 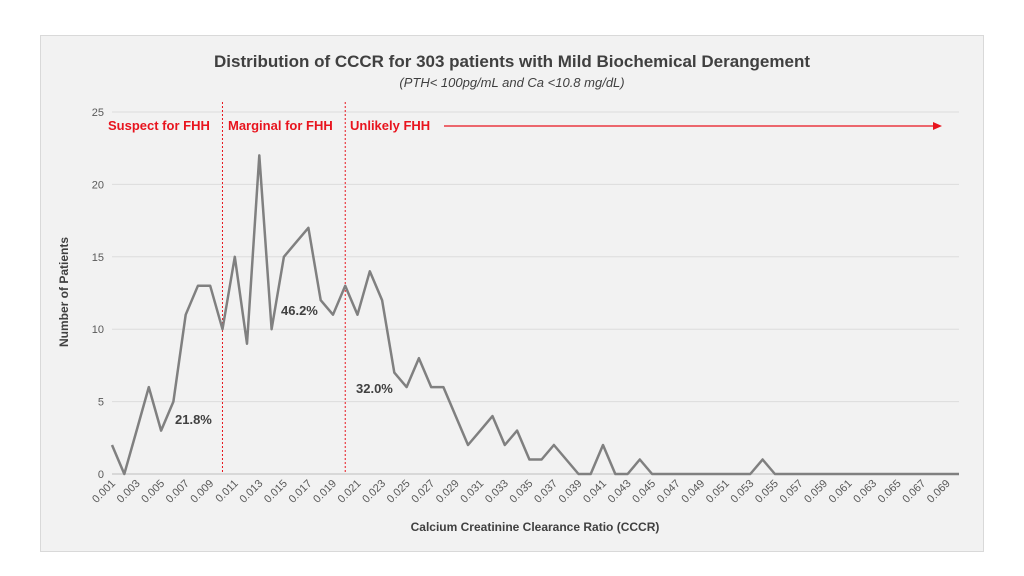 What do you see at coordinates (497, 492) in the screenshot?
I see `x-tick-label: 0.033` at bounding box center [497, 492].